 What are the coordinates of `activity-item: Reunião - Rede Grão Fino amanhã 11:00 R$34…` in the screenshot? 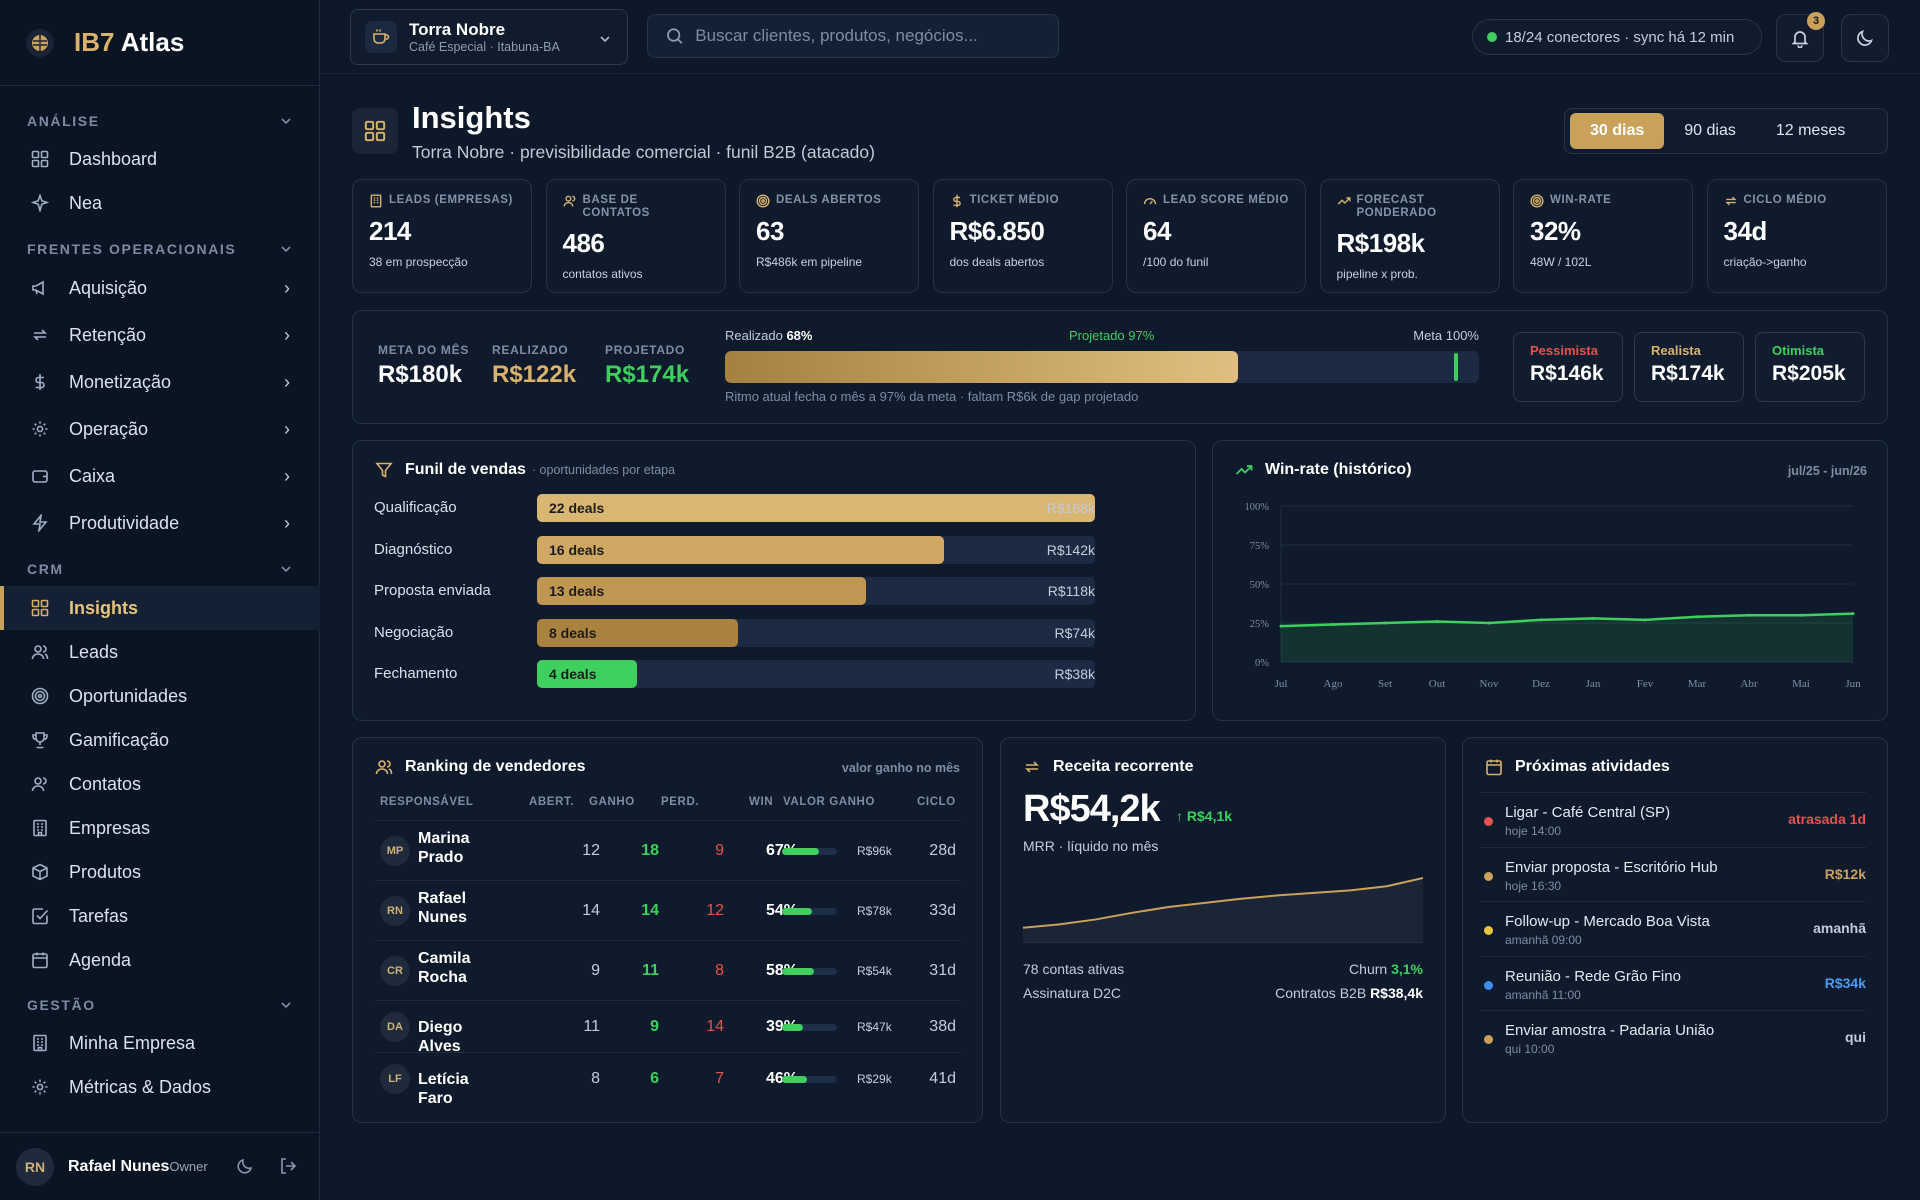 It's located at (1673, 982).